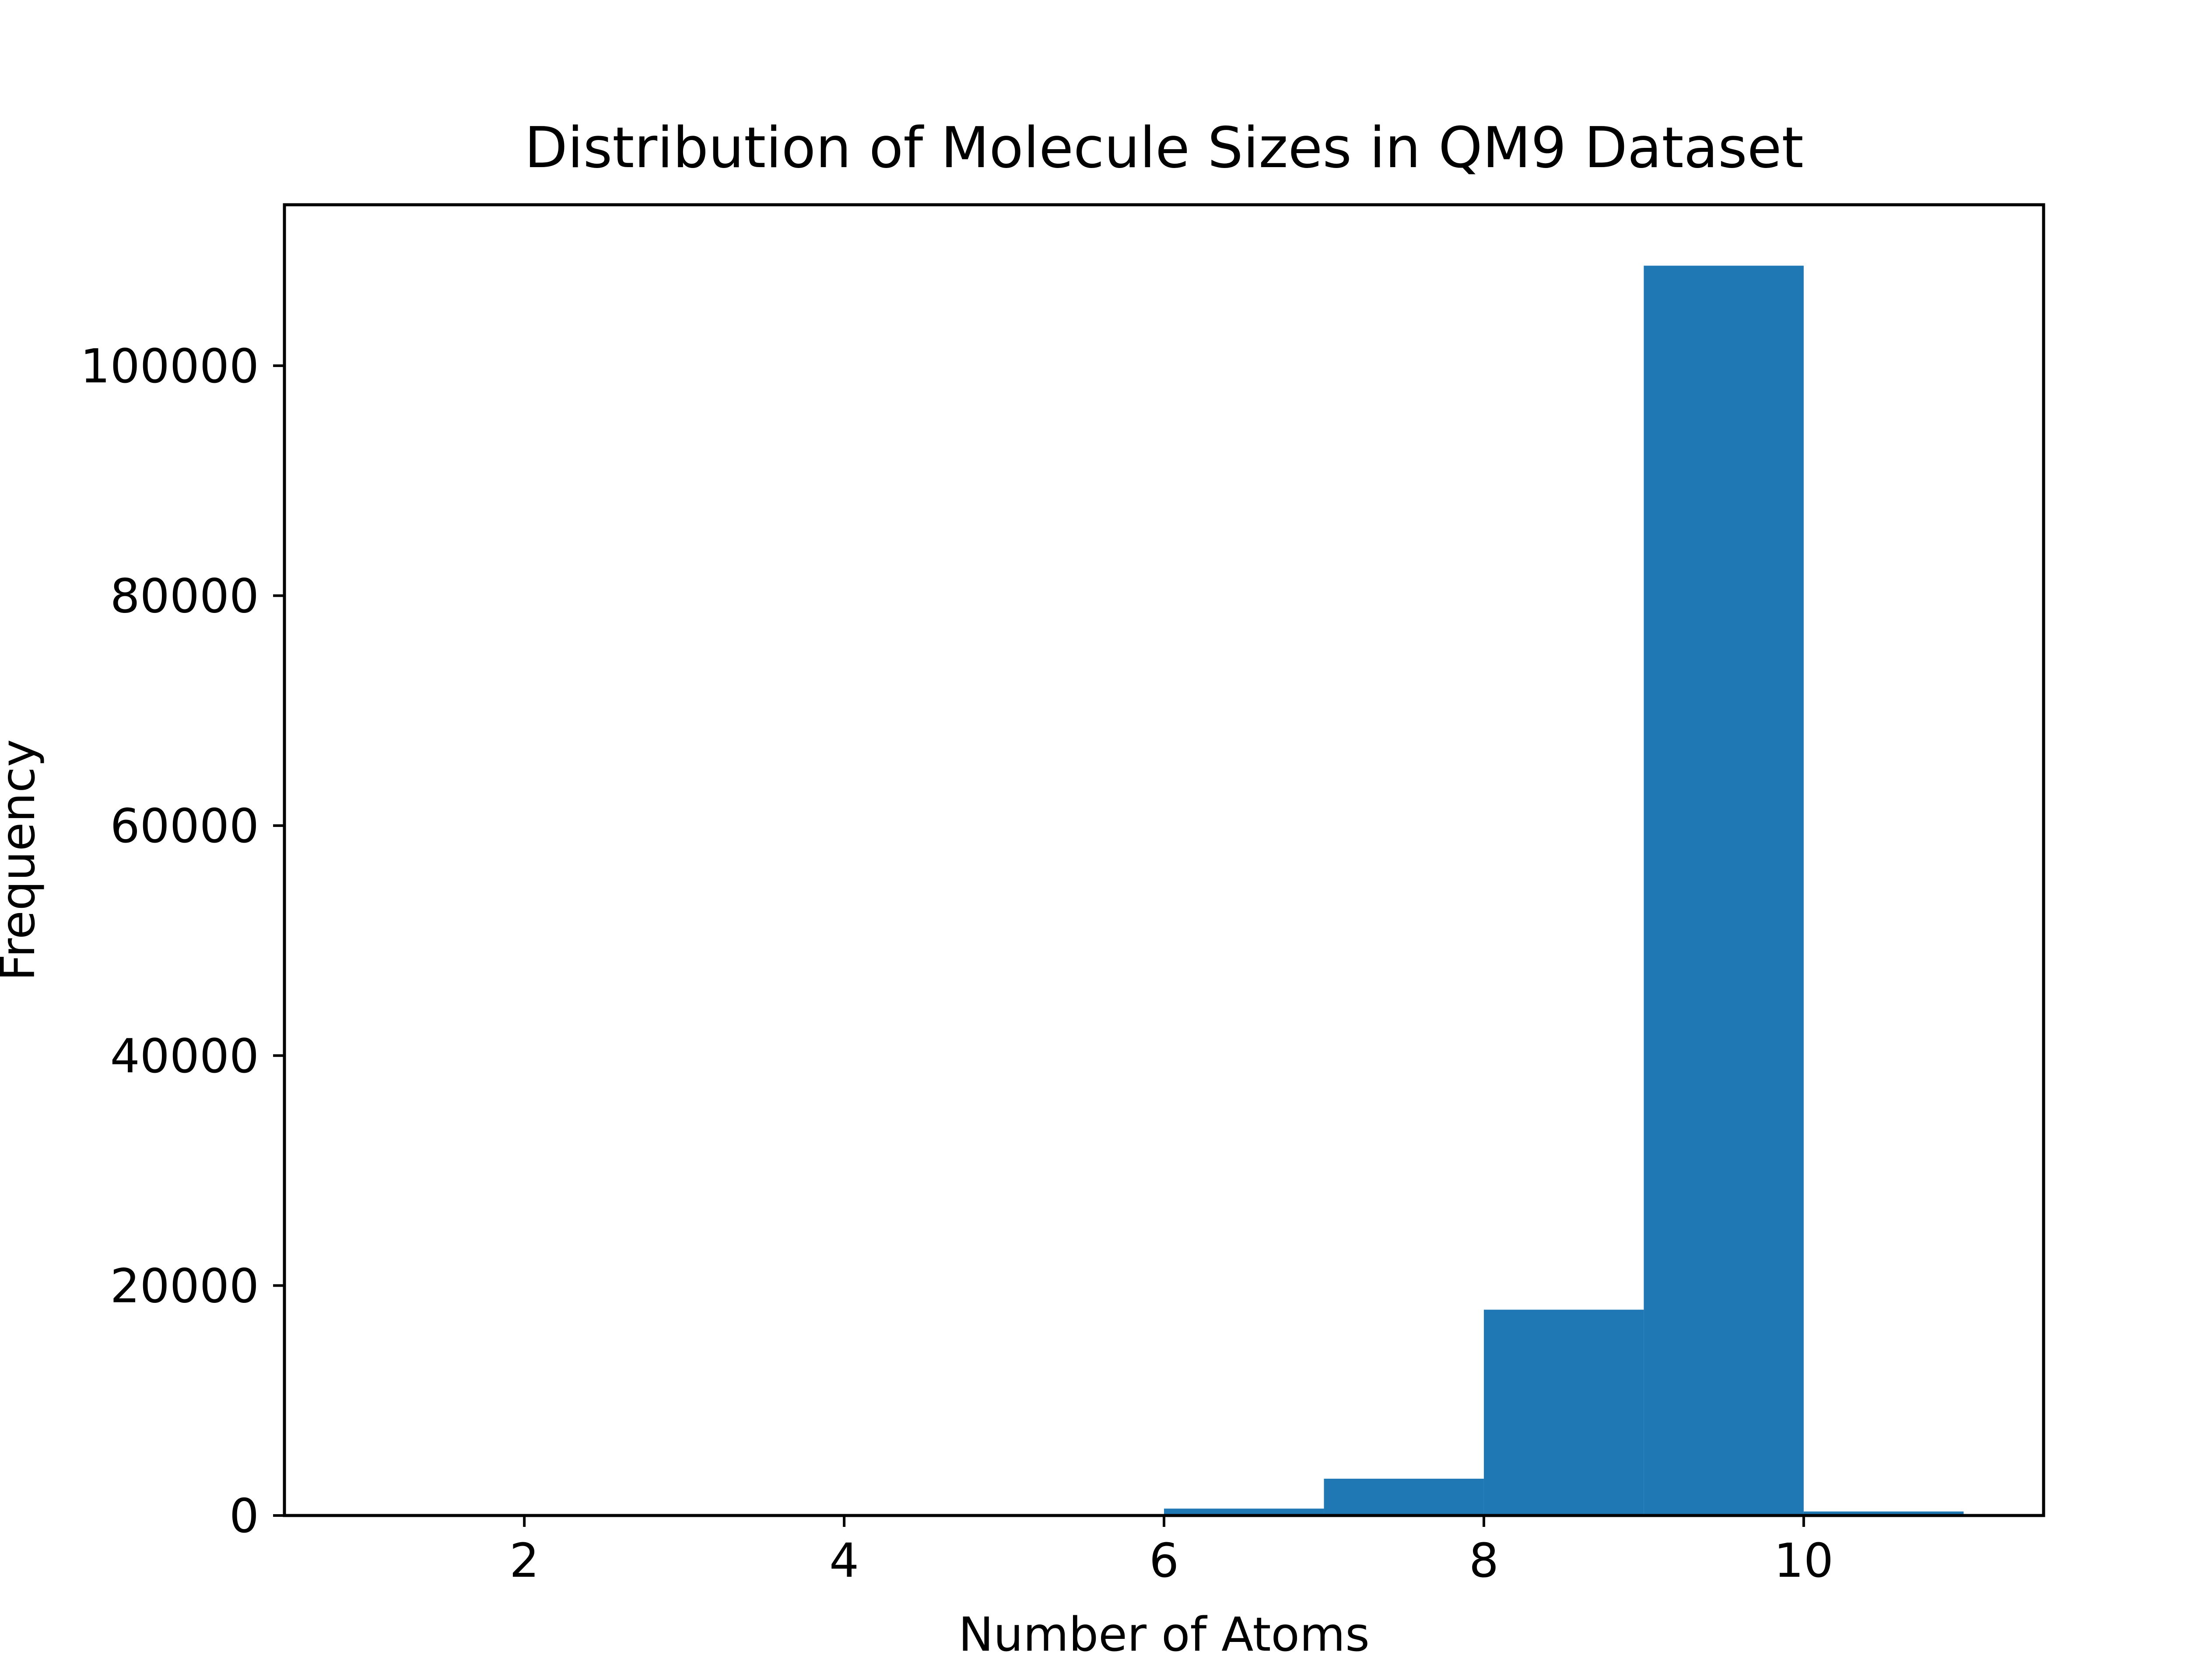  Describe the element at coordinates (1164, 1635) in the screenshot. I see `x-axis-label: Number of Atoms` at that location.